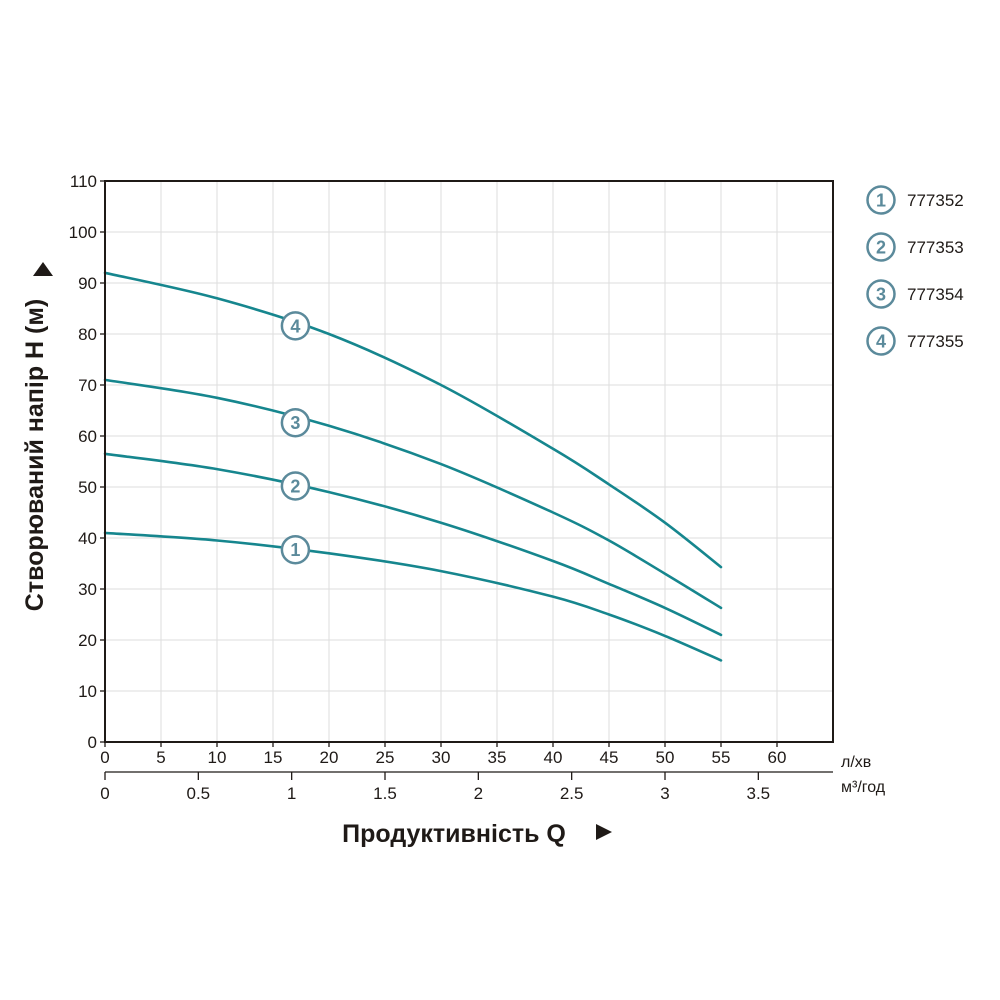  Describe the element at coordinates (87, 385) in the screenshot. I see `y-tick-label: 70` at that location.